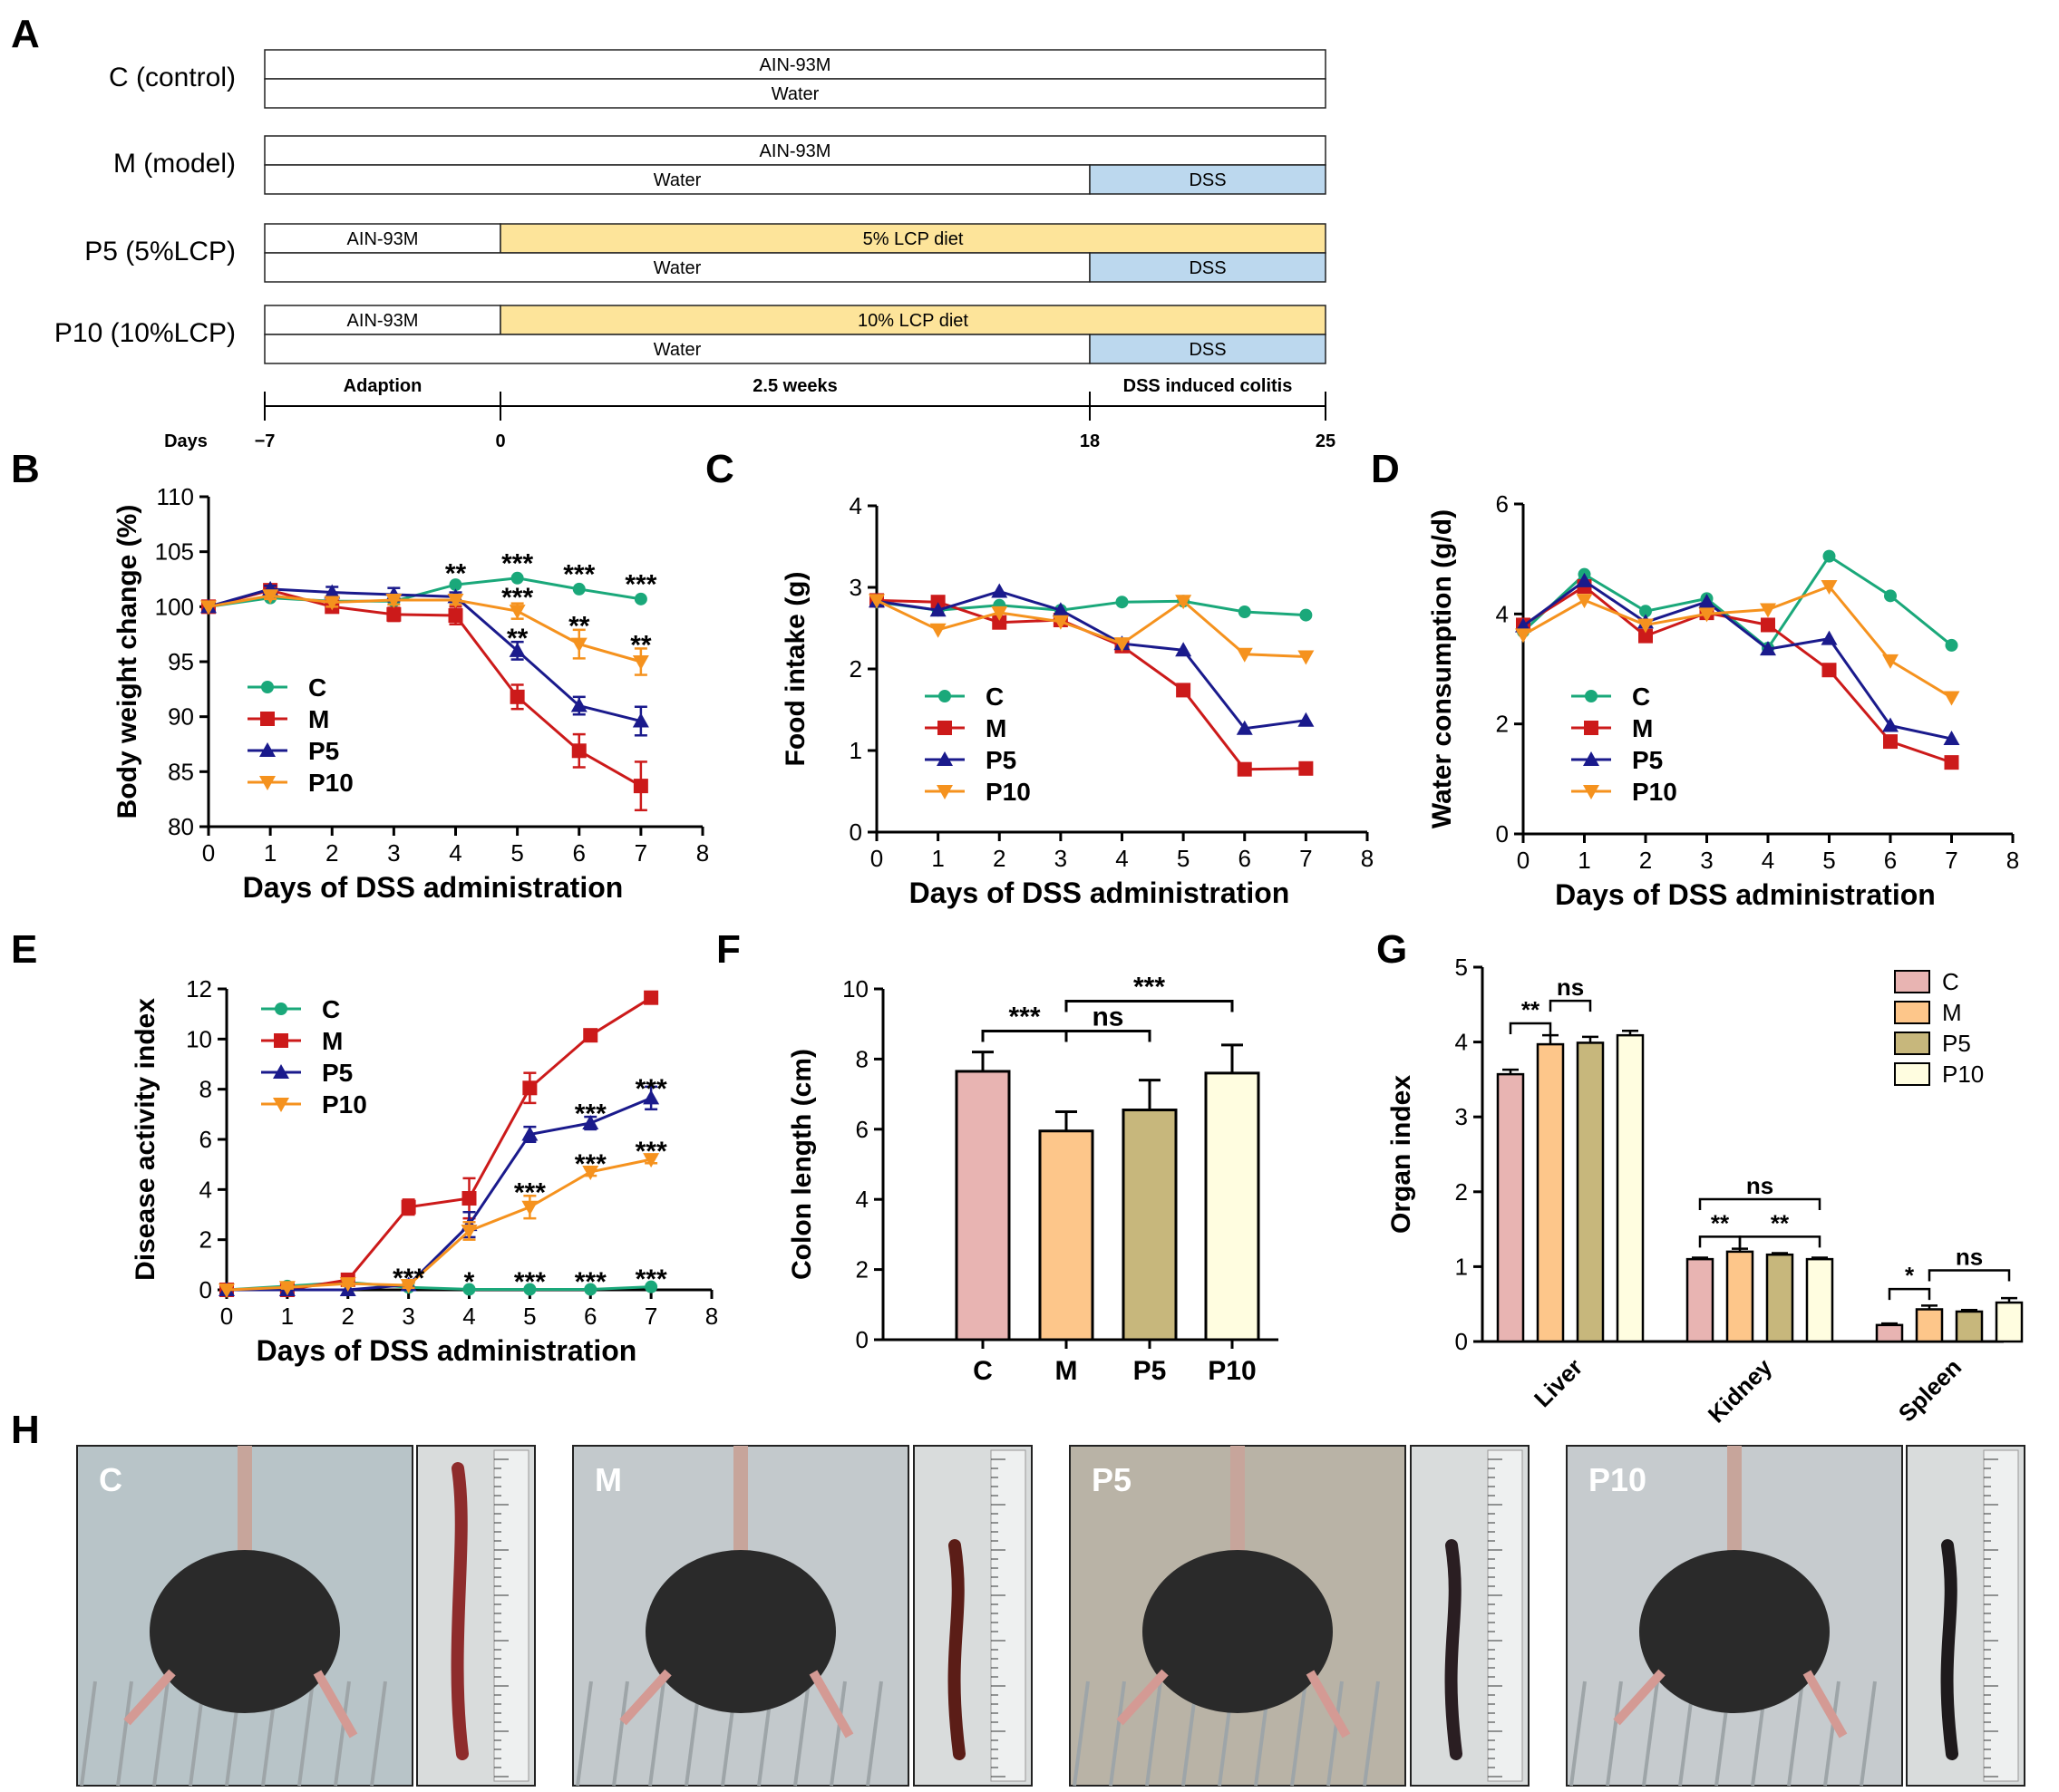  I want to click on group-label: P10 (10%LCP), so click(145, 333).